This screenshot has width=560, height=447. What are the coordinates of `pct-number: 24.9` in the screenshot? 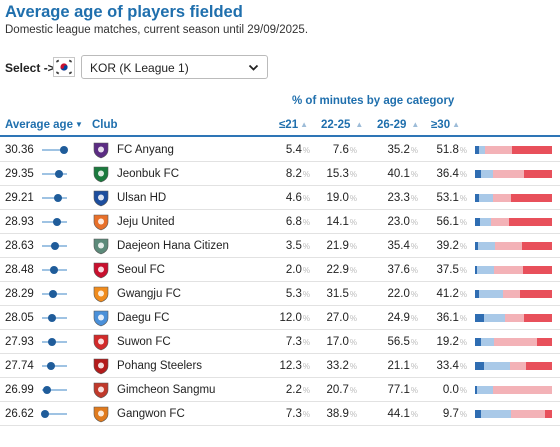 It's located at (398, 318).